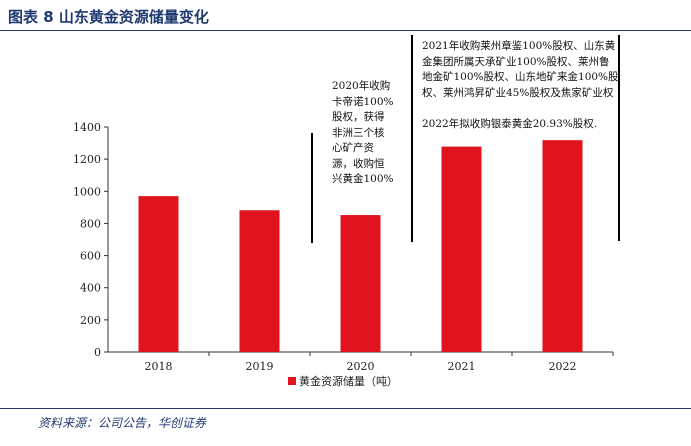 The image size is (691, 446). Describe the element at coordinates (108, 17) in the screenshot. I see `figure-title: 图表 8 山东黄金资源储量变化` at that location.